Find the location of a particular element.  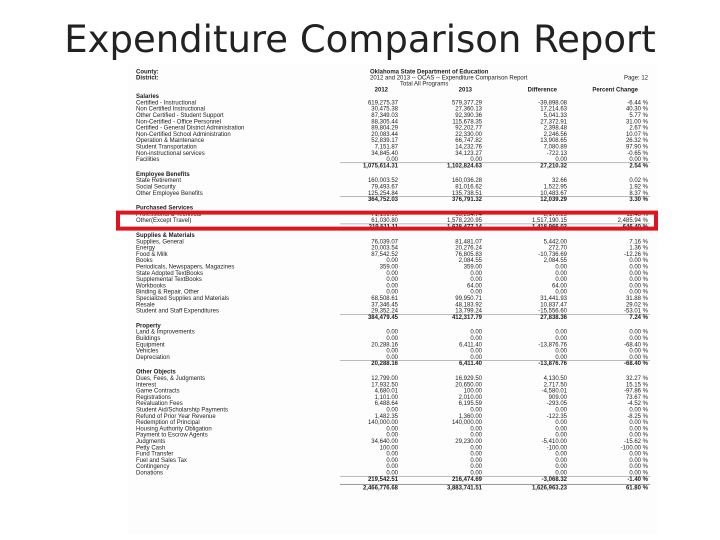

section-total: 12,039.29 is located at coordinates (553, 200).